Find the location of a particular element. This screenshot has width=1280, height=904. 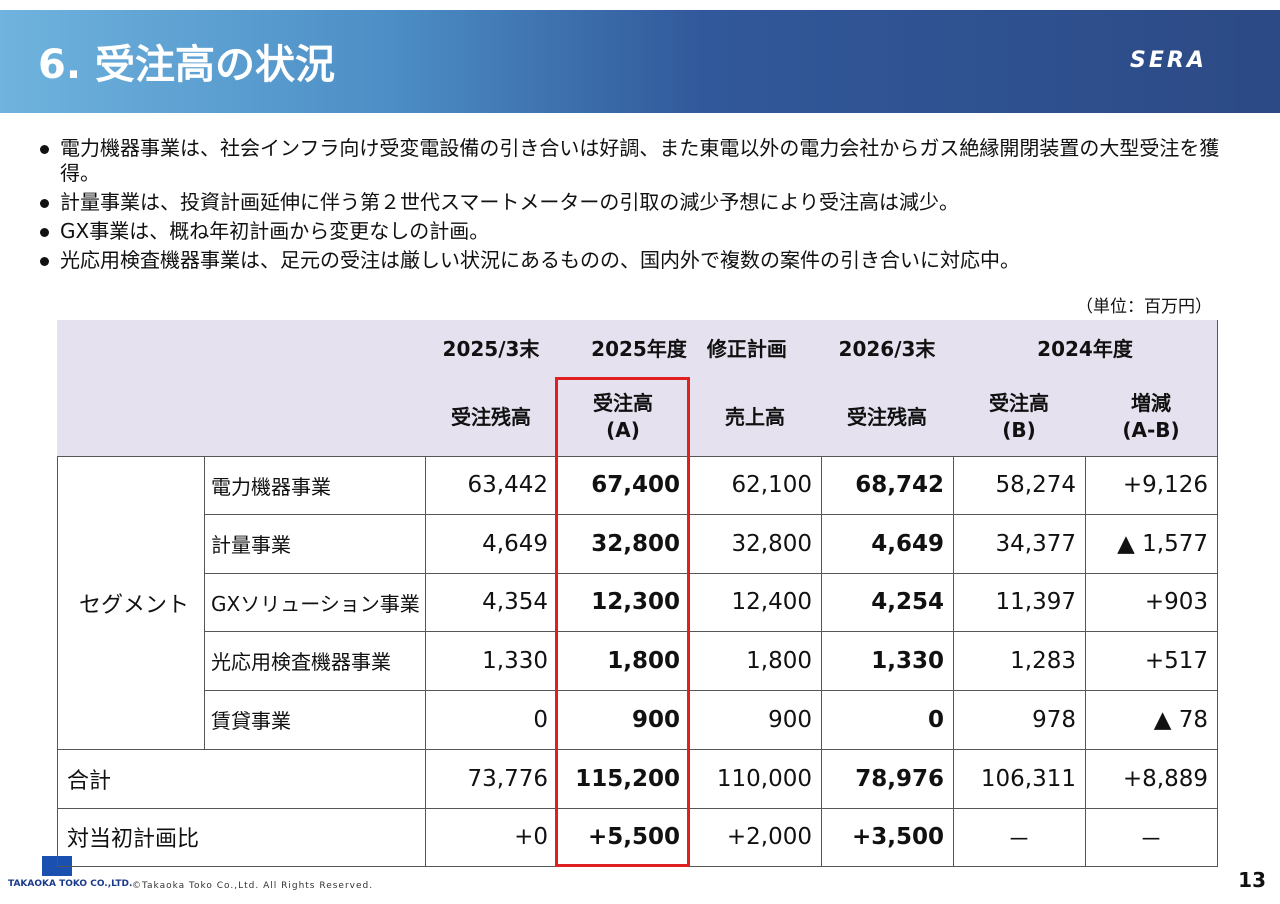

header-cell: 2025/3末 is located at coordinates (491, 349).